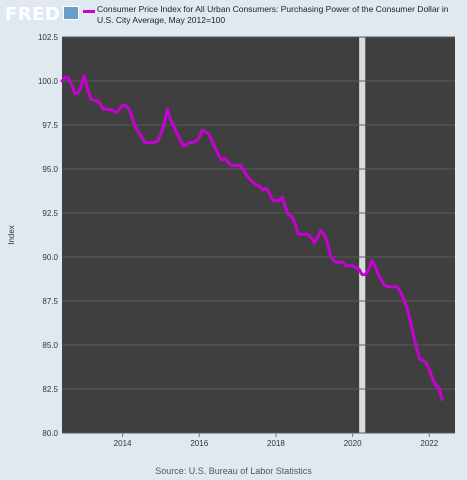 The height and width of the screenshot is (480, 467). I want to click on x-tick-label: 2014, so click(123, 443).